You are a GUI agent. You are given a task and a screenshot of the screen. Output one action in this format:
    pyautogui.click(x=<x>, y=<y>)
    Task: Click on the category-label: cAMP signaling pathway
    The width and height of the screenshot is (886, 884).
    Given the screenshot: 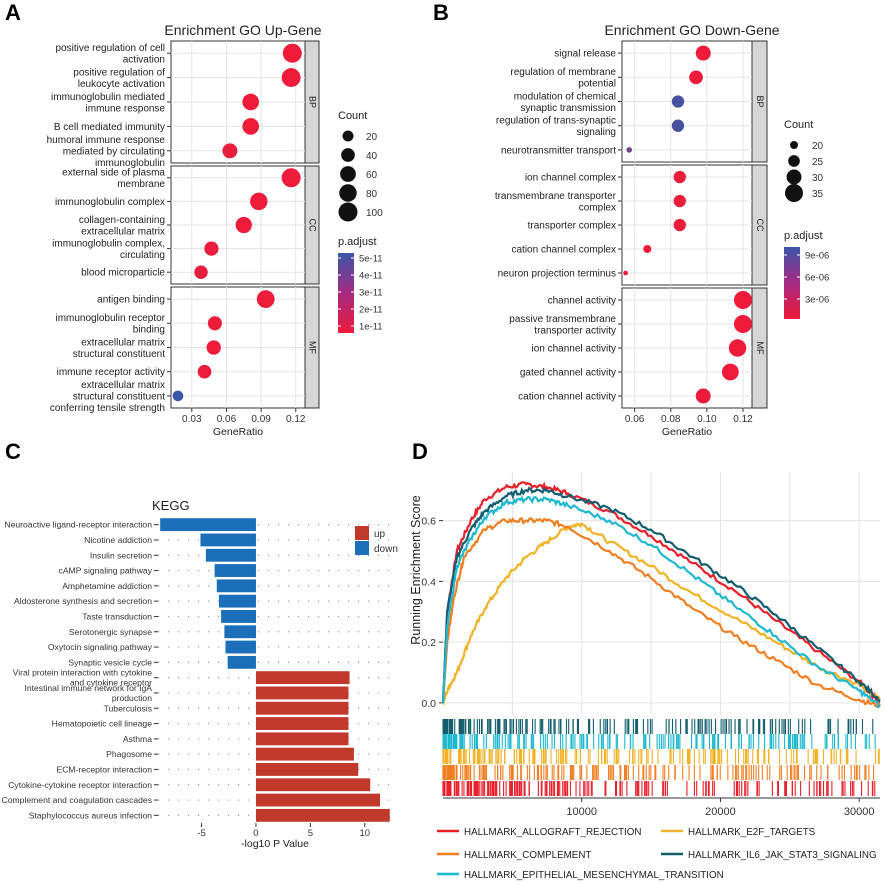 What is the action you would take?
    pyautogui.click(x=106, y=571)
    